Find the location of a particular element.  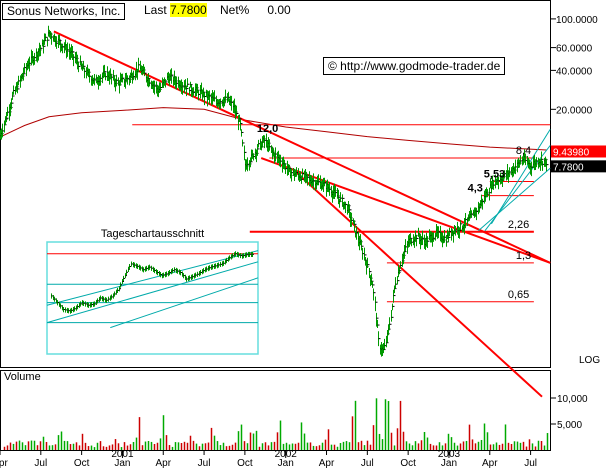

level-label: 4,3 is located at coordinates (475, 189).